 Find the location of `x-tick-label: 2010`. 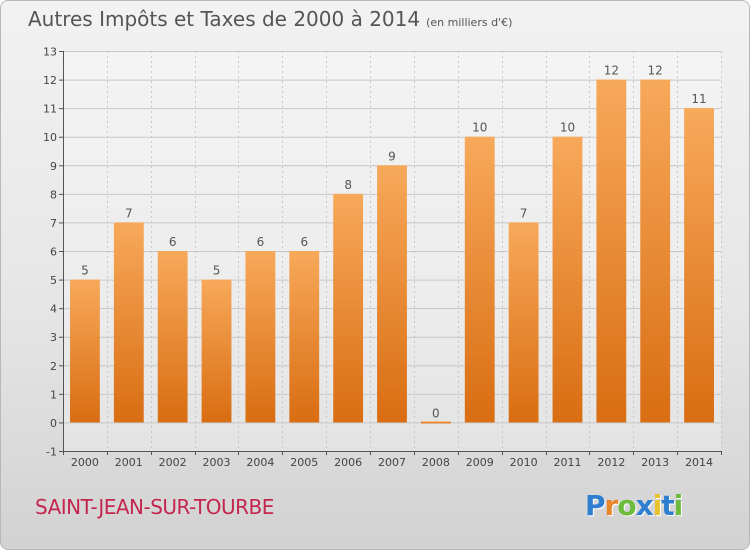

x-tick-label: 2010 is located at coordinates (524, 462).